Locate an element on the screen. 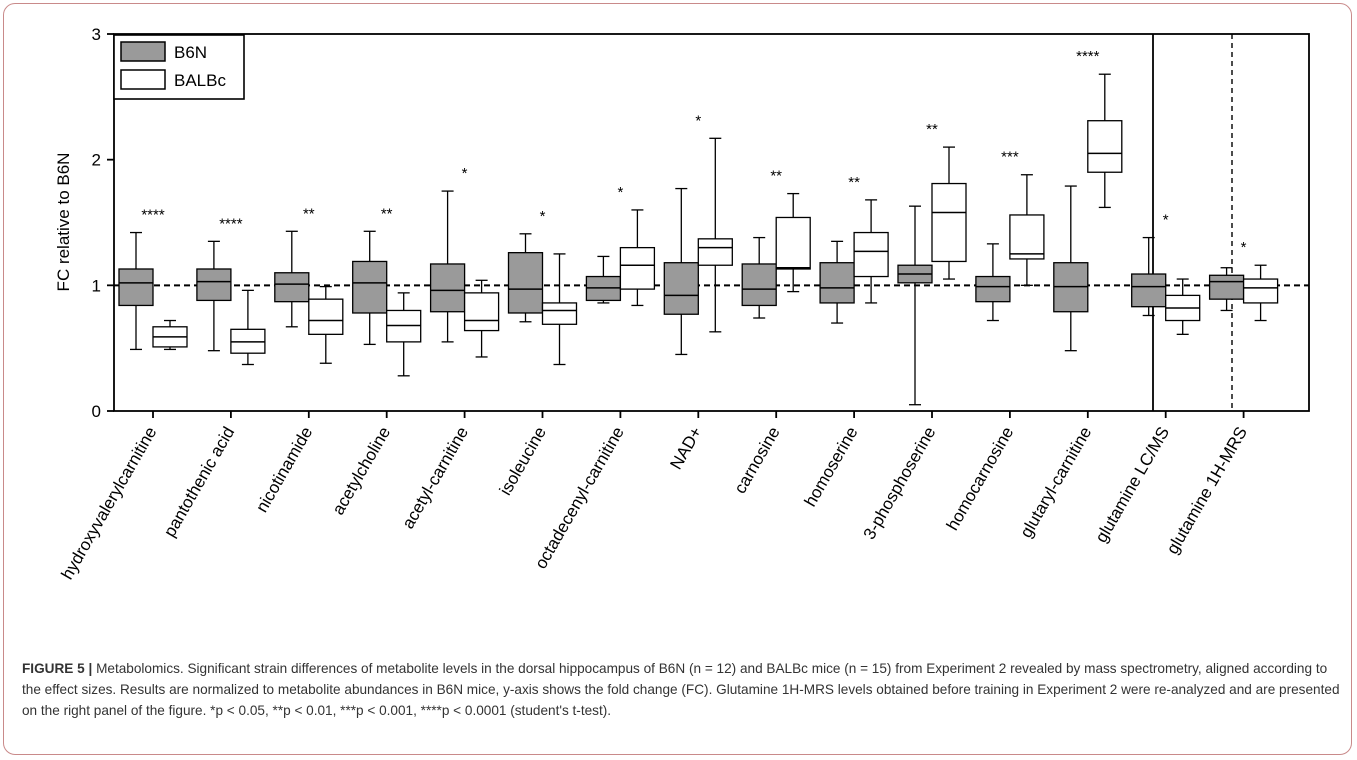 The height and width of the screenshot is (760, 1357). y-tick-label: 3 is located at coordinates (96, 34).